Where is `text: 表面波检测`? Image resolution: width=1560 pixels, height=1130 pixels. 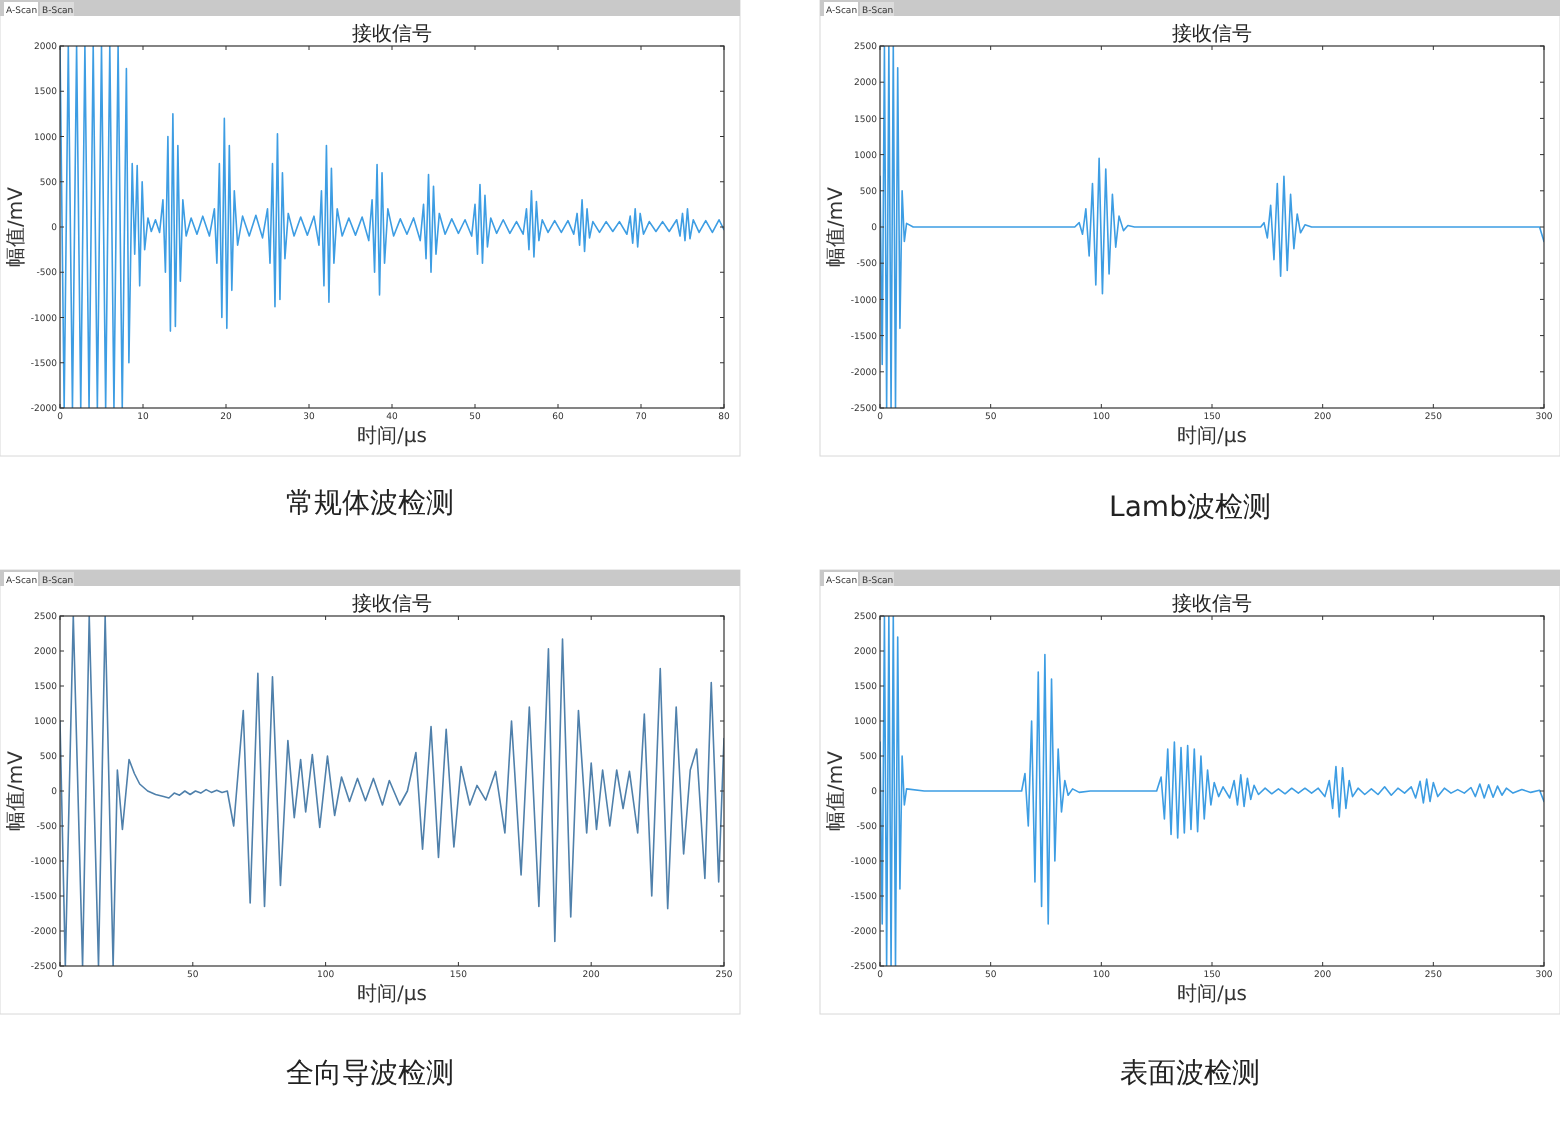
text: 表面波检测 is located at coordinates (1190, 1074).